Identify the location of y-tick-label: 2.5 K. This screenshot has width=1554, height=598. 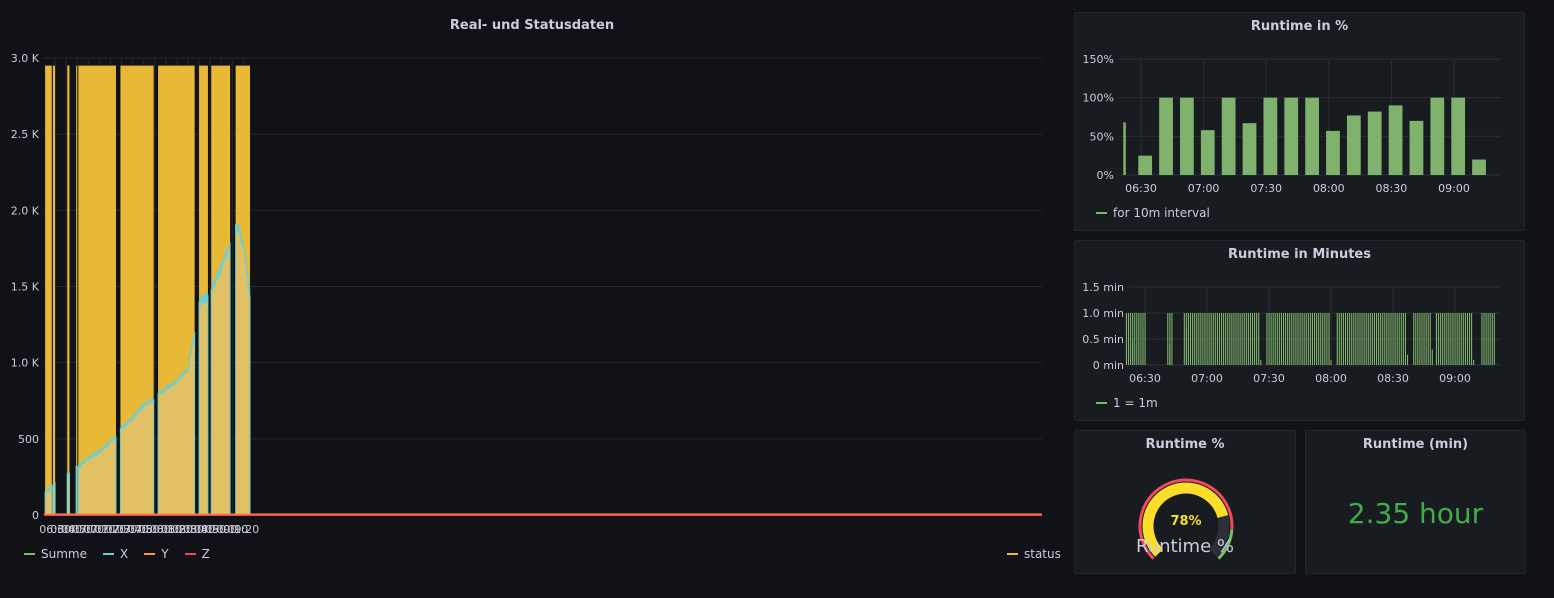
(25, 134).